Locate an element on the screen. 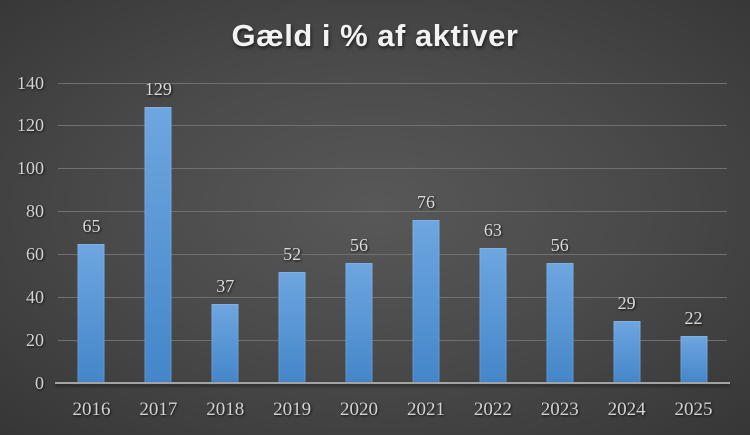 The image size is (750, 435). bar-value-label: 129 is located at coordinates (158, 88).